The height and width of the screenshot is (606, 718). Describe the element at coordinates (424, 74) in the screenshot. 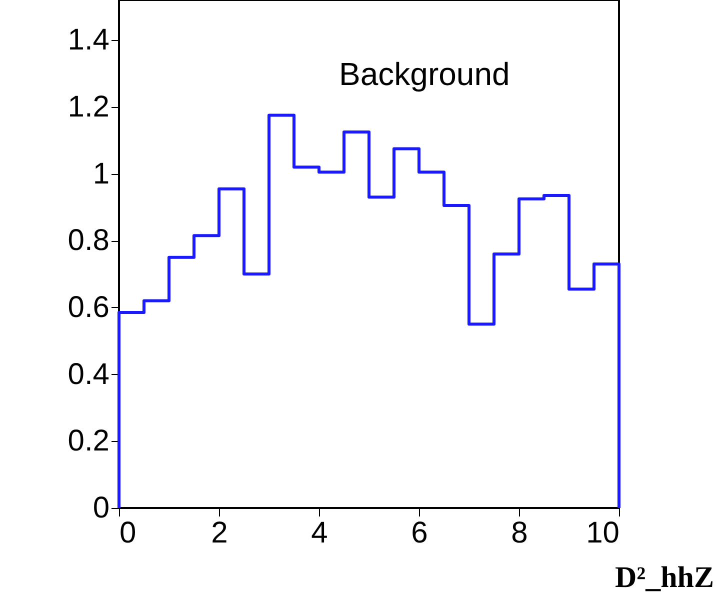

I see `annotation: Background` at that location.